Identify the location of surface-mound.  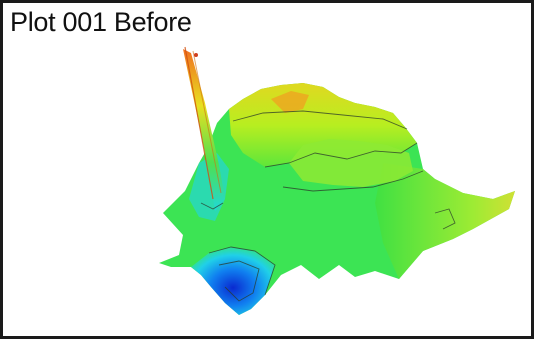
(351, 163).